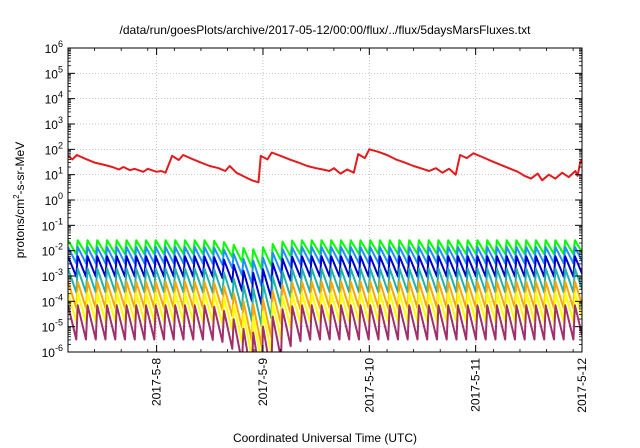 This screenshot has height=448, width=640. What do you see at coordinates (16, 196) in the screenshot?
I see `y-axis-label-sup: 2` at bounding box center [16, 196].